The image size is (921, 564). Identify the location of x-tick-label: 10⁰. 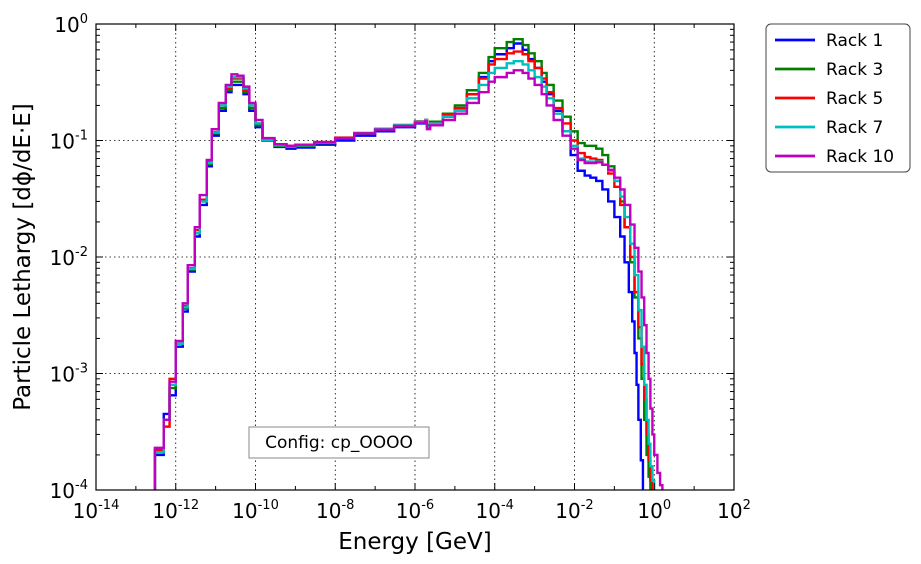
(654, 510).